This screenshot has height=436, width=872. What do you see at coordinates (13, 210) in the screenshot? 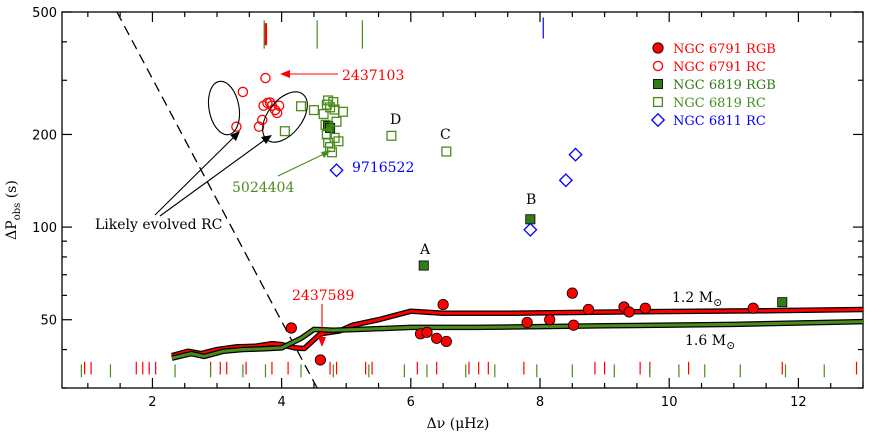
I see `y-axis-label: ΔPobs (s)` at bounding box center [13, 210].